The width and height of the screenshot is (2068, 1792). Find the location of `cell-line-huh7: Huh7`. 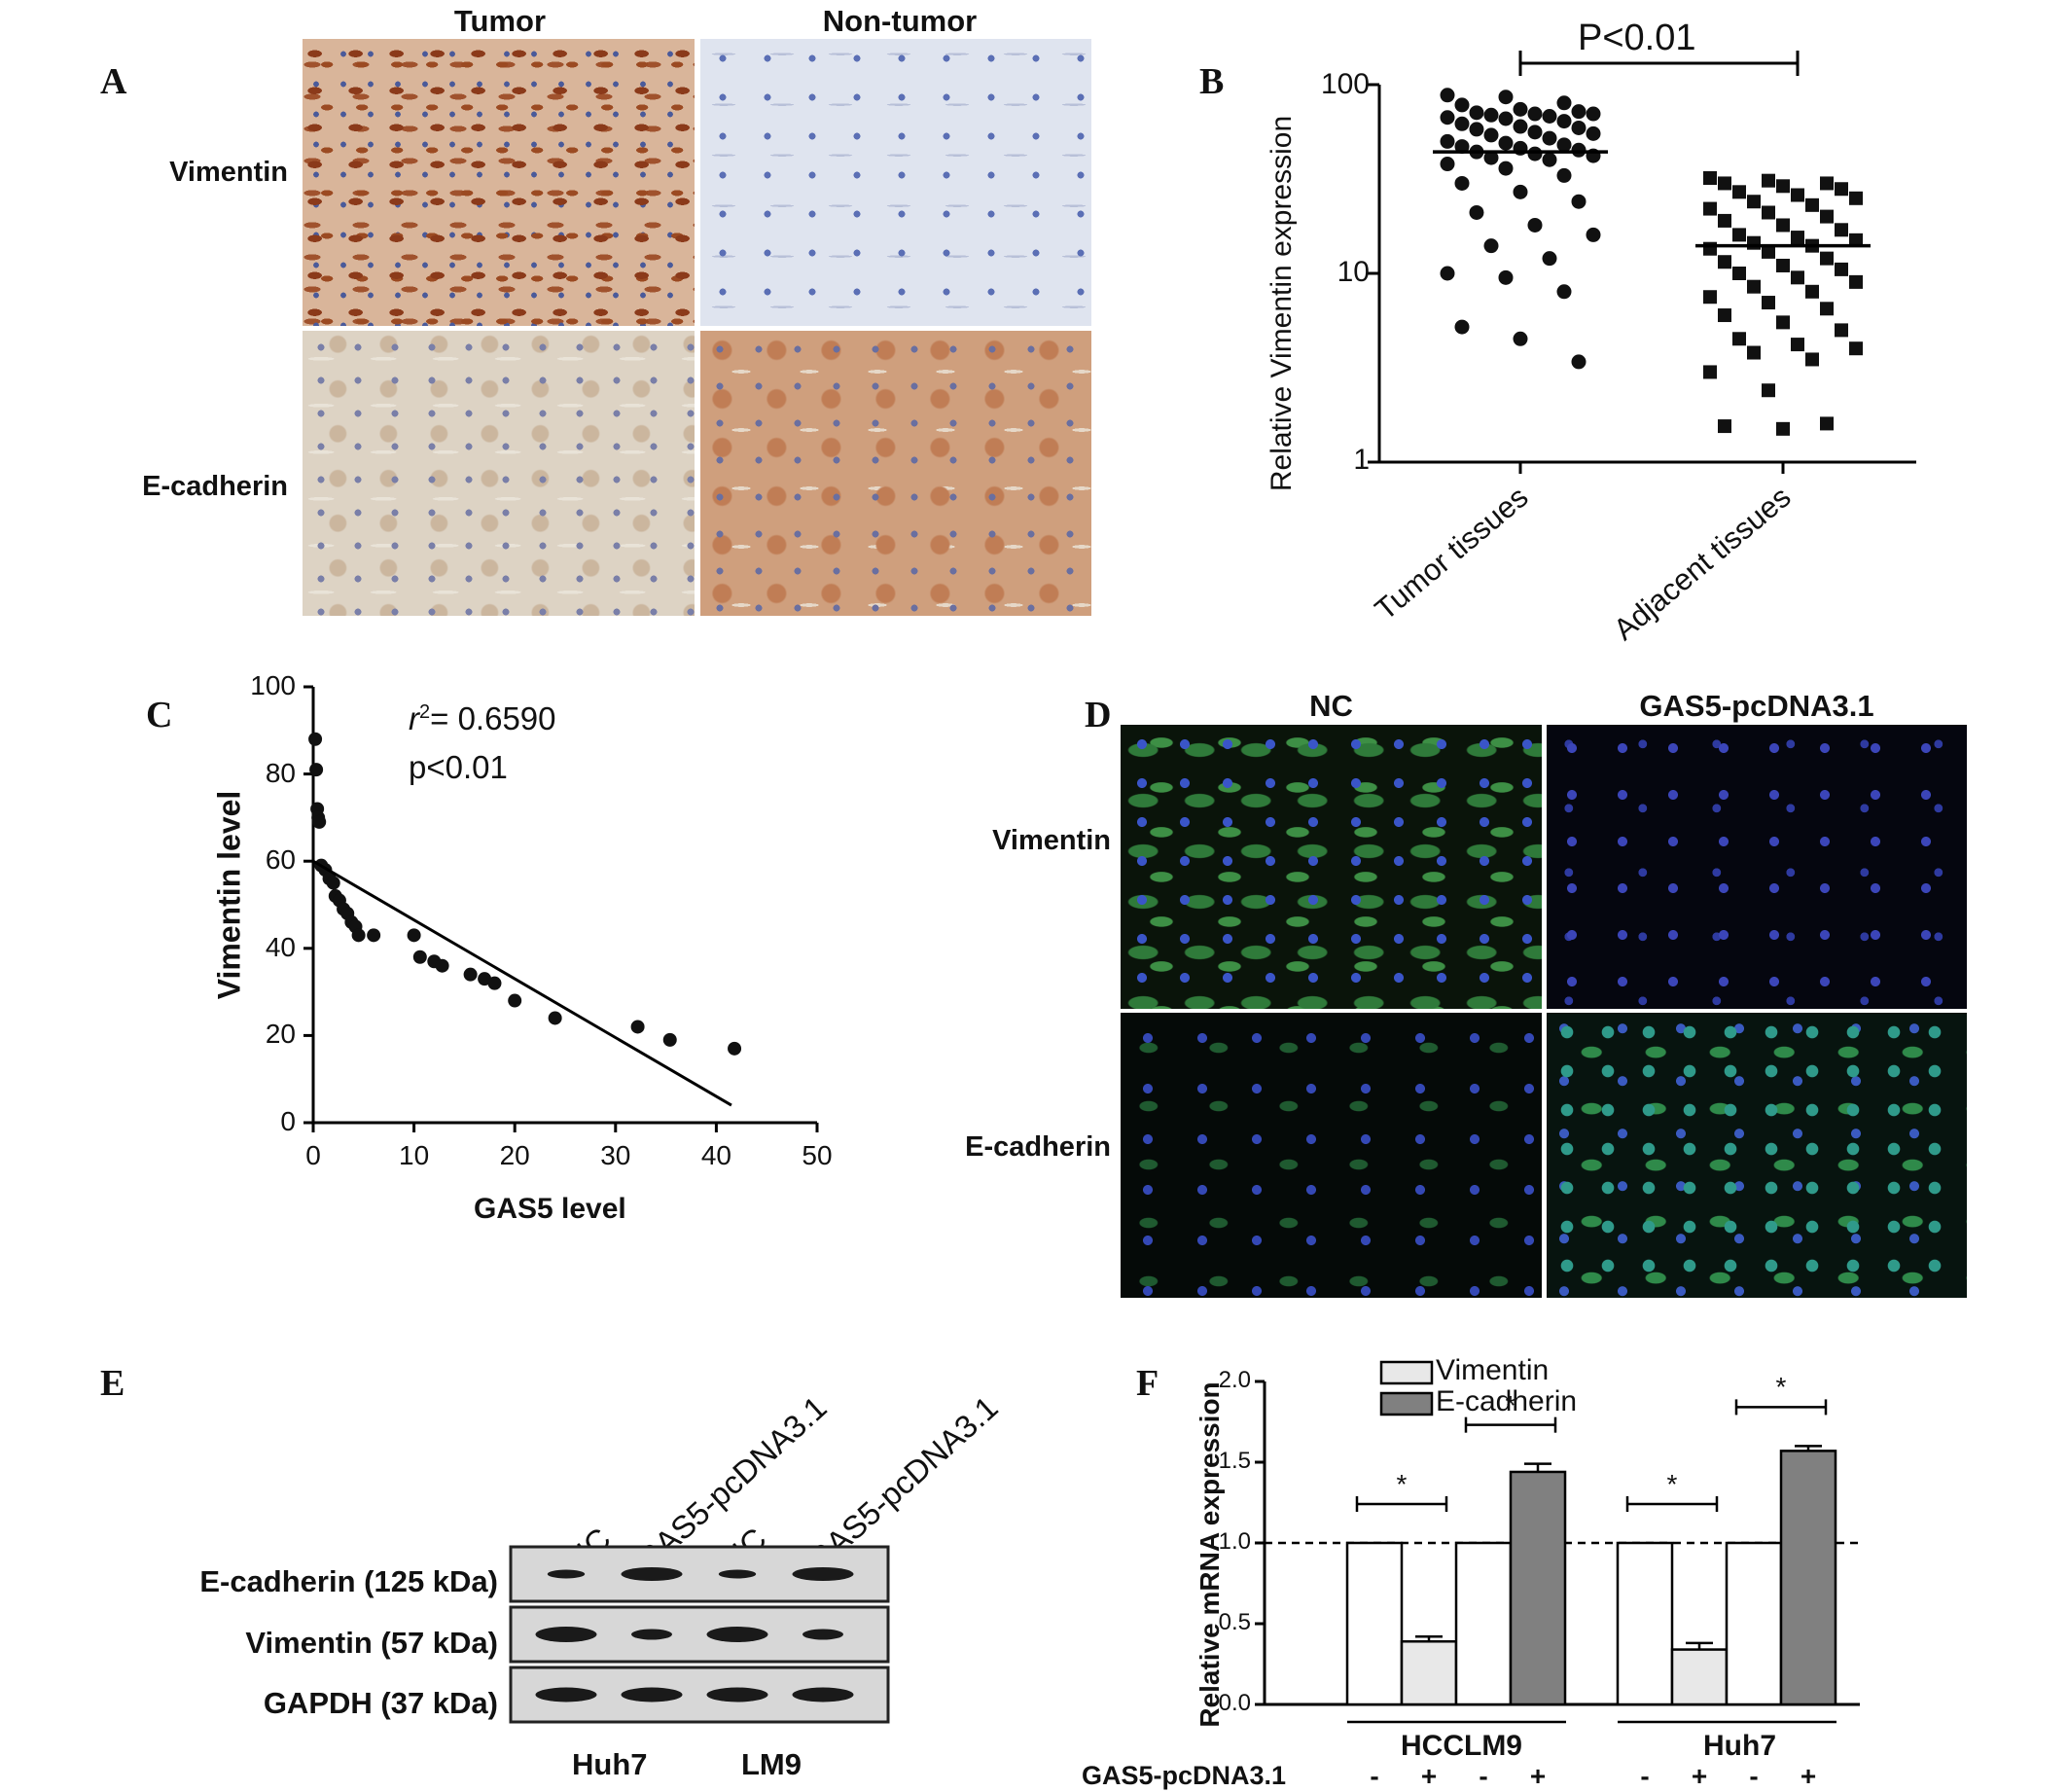

cell-line-huh7: Huh7 is located at coordinates (610, 1764).